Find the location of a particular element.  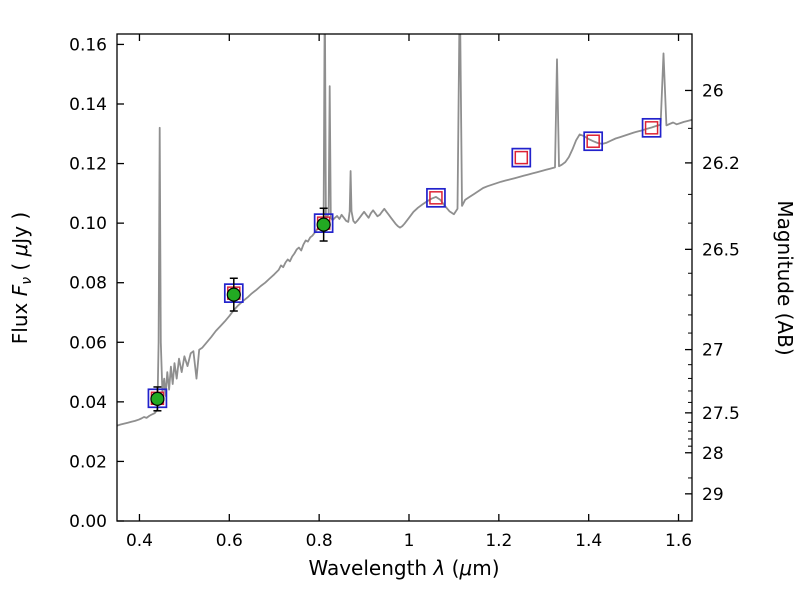

y-tick-label: 0.14 is located at coordinates (88, 105).